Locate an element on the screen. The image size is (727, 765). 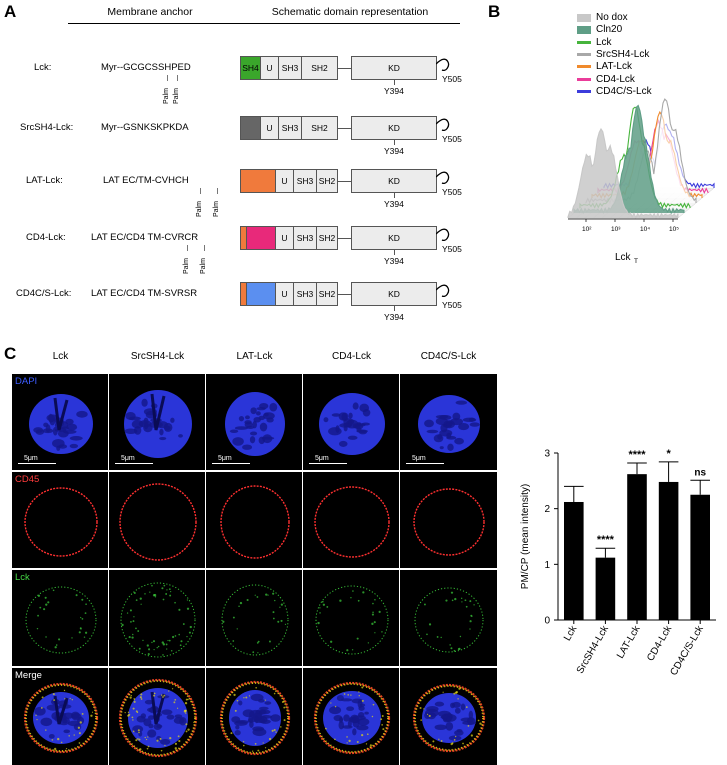
nuclear-cleft is located at coordinates (158, 412).